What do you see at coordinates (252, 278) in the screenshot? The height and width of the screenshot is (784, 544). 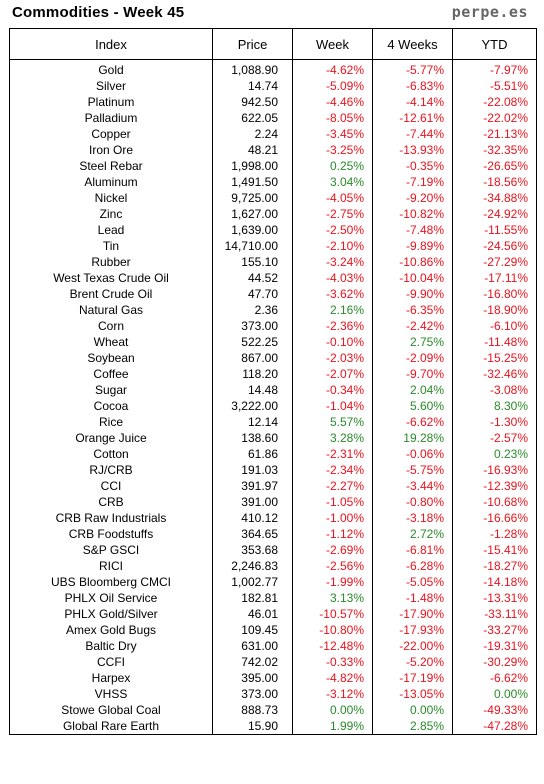 I see `cell-price: 44.52` at bounding box center [252, 278].